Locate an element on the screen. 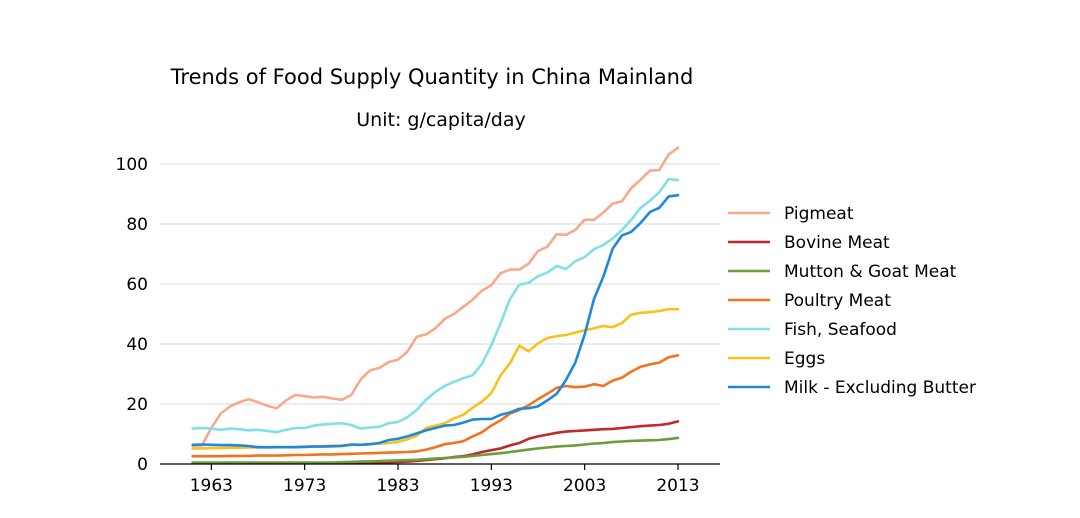  series-line-mutton-goat-meat is located at coordinates (435, 450).